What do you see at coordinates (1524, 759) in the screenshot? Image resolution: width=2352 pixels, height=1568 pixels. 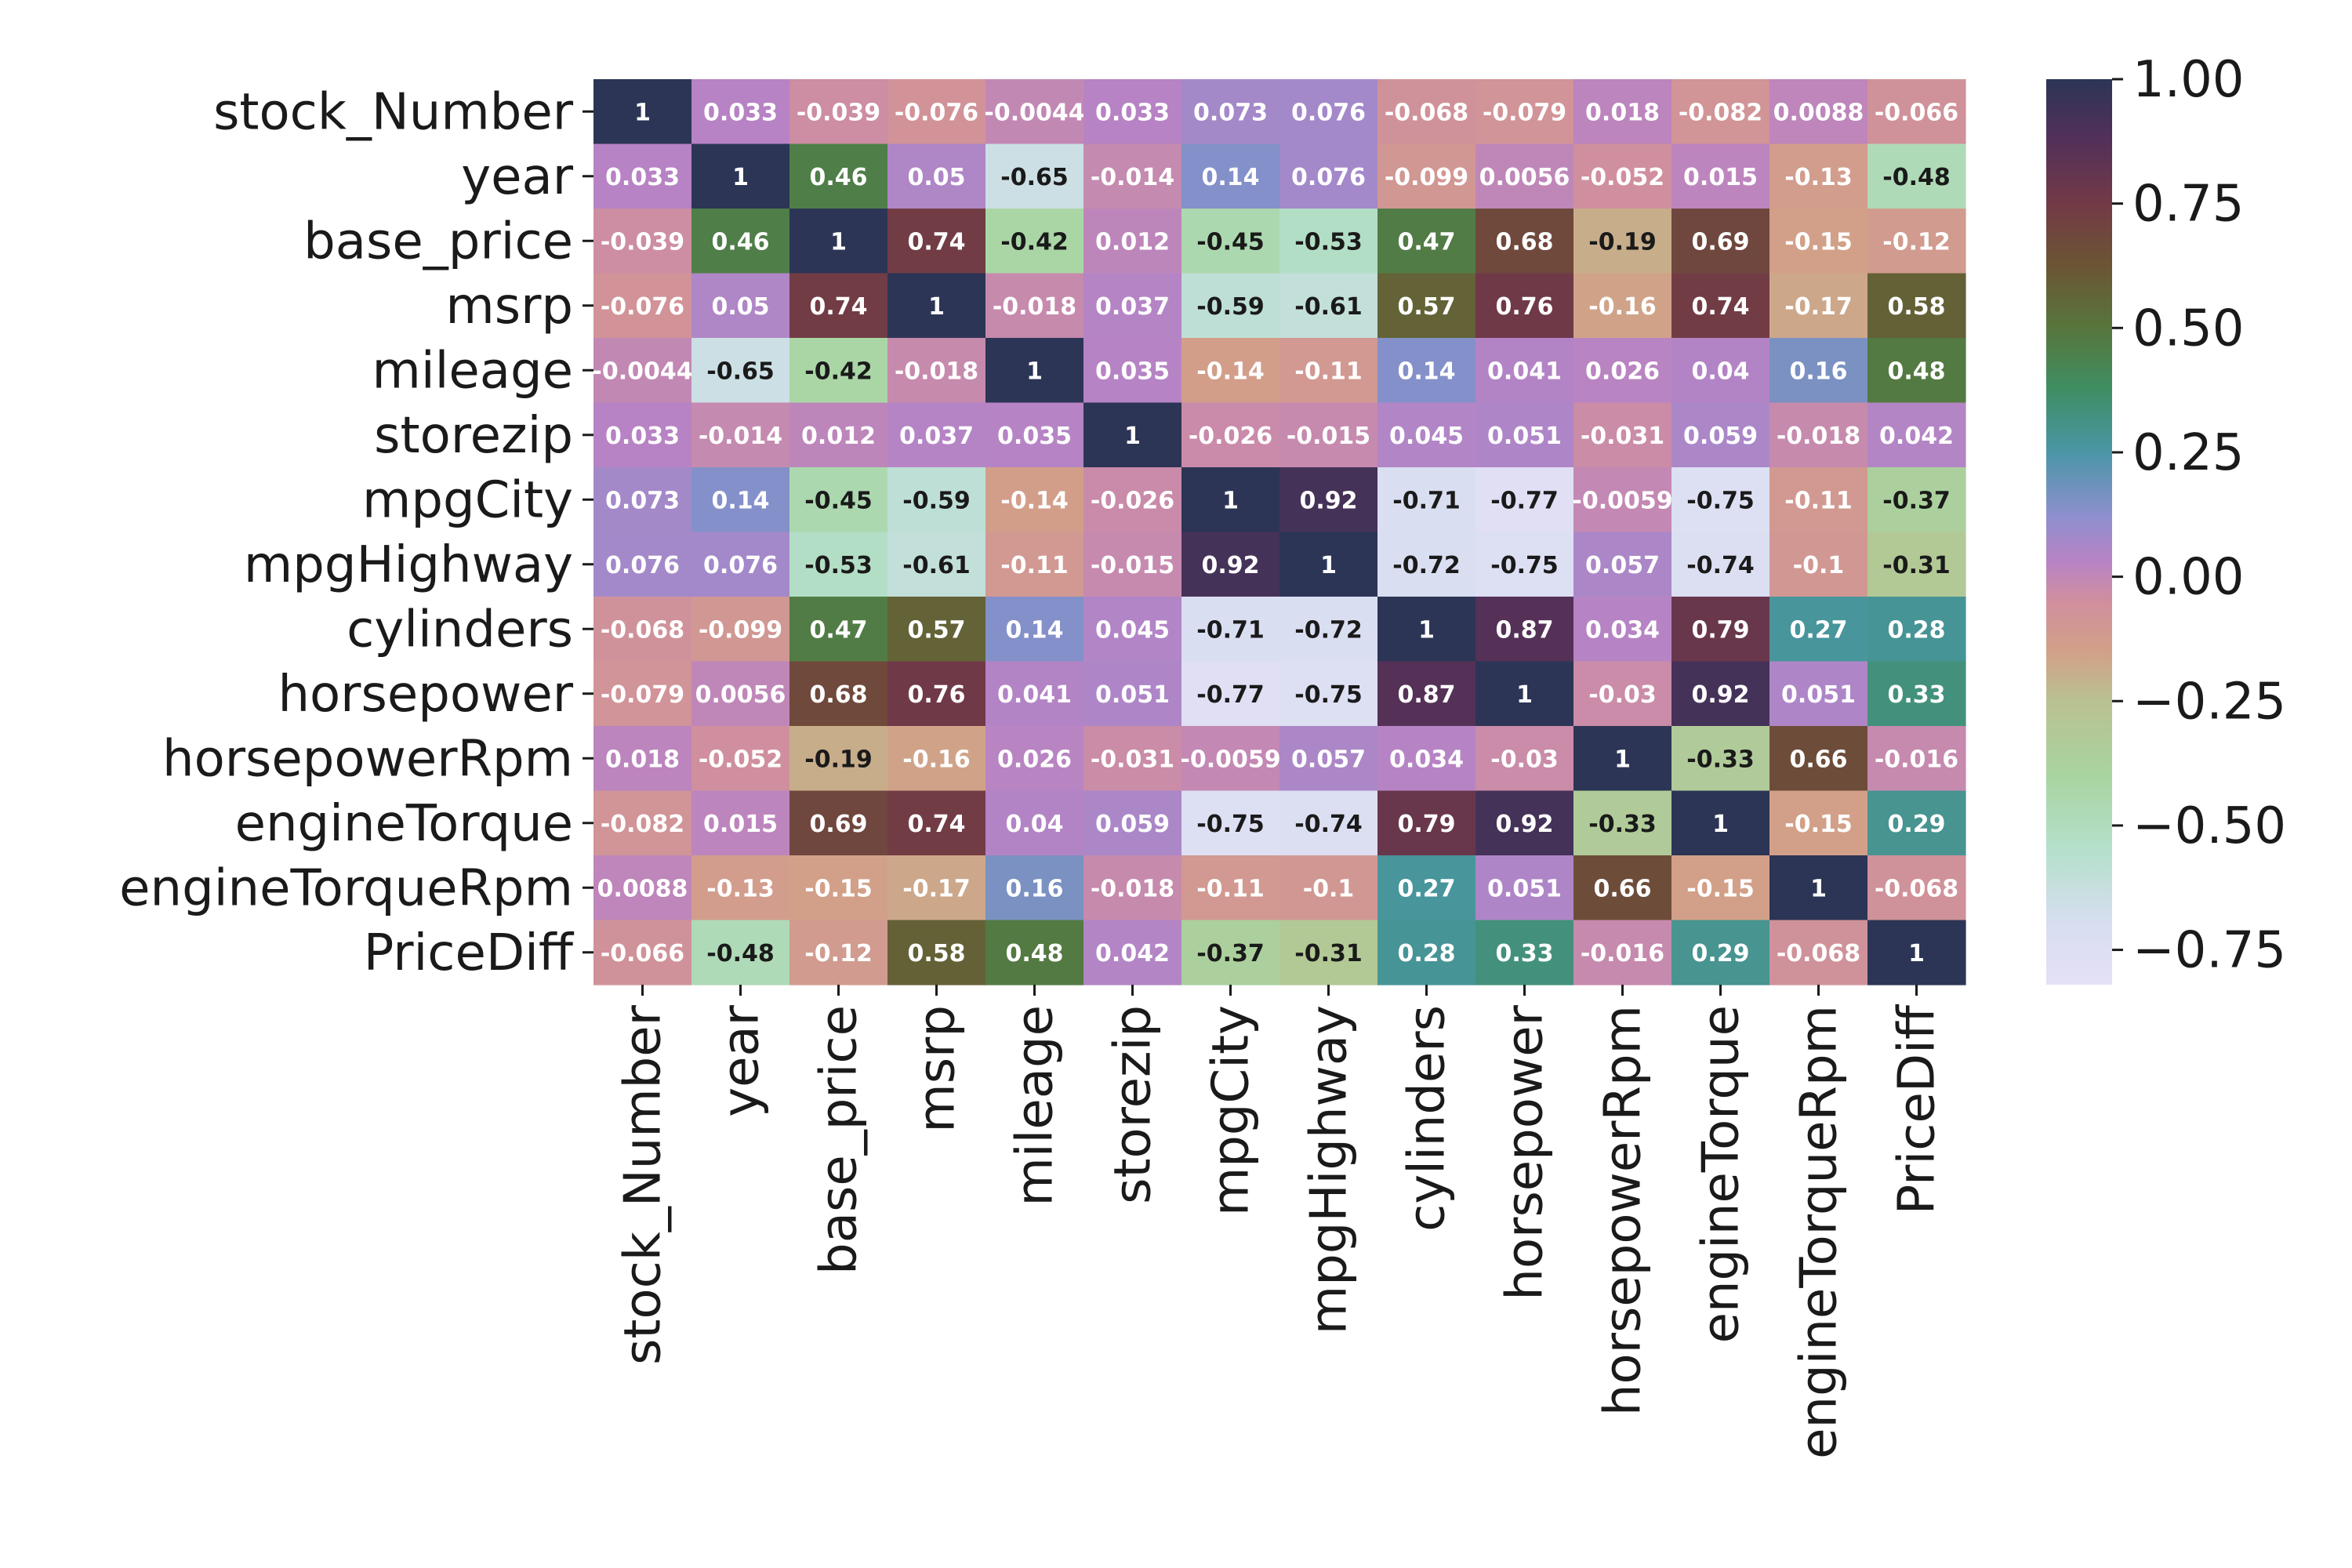 I see `cell-value-label: -0.03` at bounding box center [1524, 759].